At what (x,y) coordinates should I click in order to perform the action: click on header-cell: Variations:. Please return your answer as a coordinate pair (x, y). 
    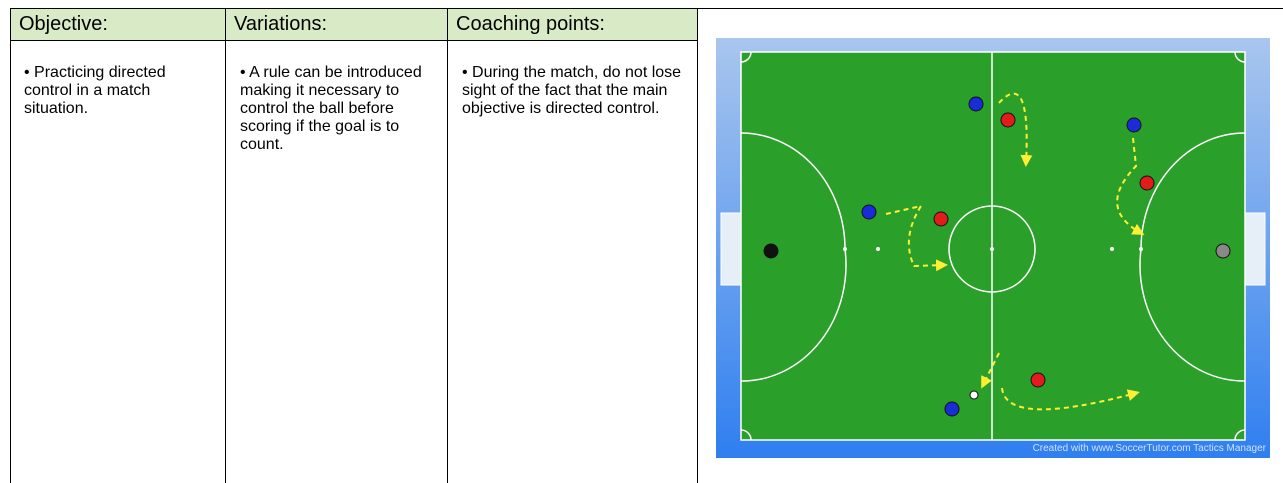
    Looking at the image, I should click on (336, 24).